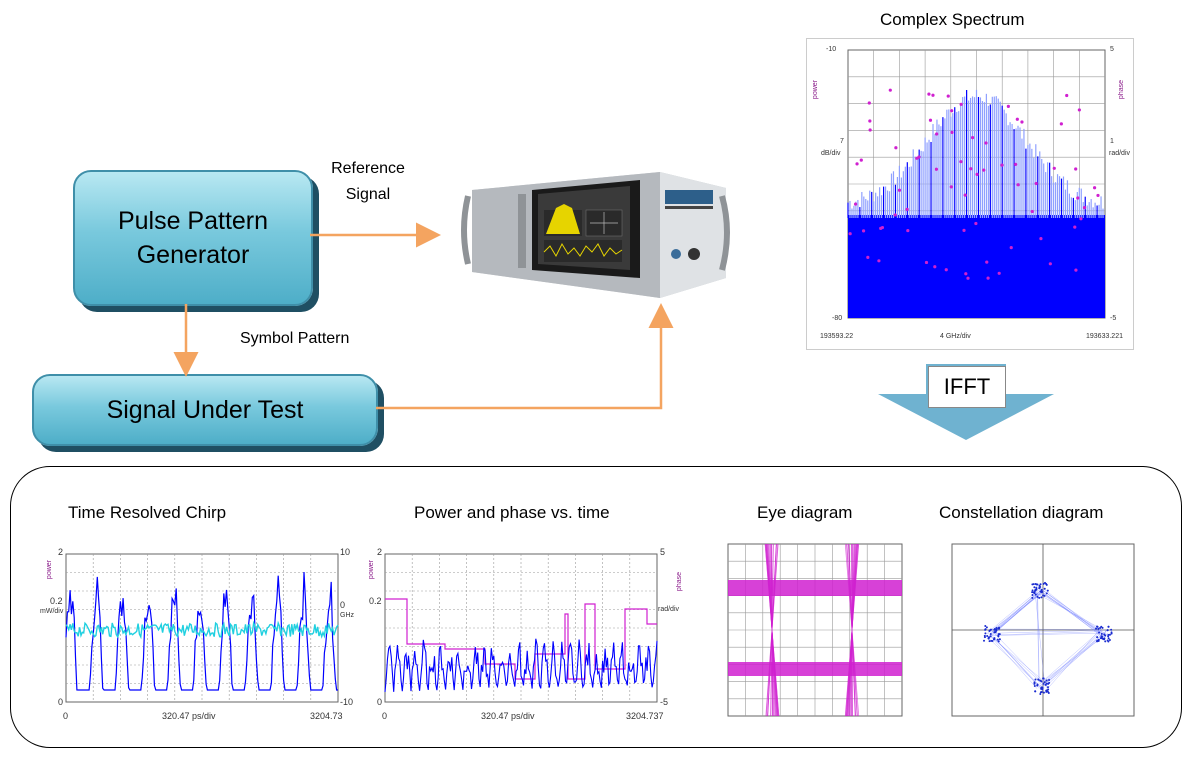 Image resolution: width=1192 pixels, height=758 pixels. I want to click on chirp-y2-top: 10, so click(345, 552).